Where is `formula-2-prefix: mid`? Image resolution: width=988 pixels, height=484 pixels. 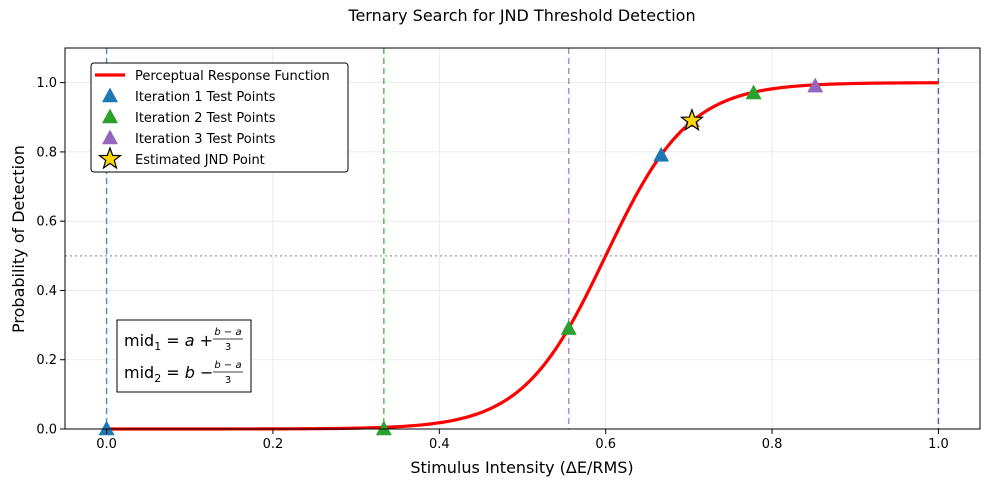 formula-2-prefix: mid is located at coordinates (139, 372).